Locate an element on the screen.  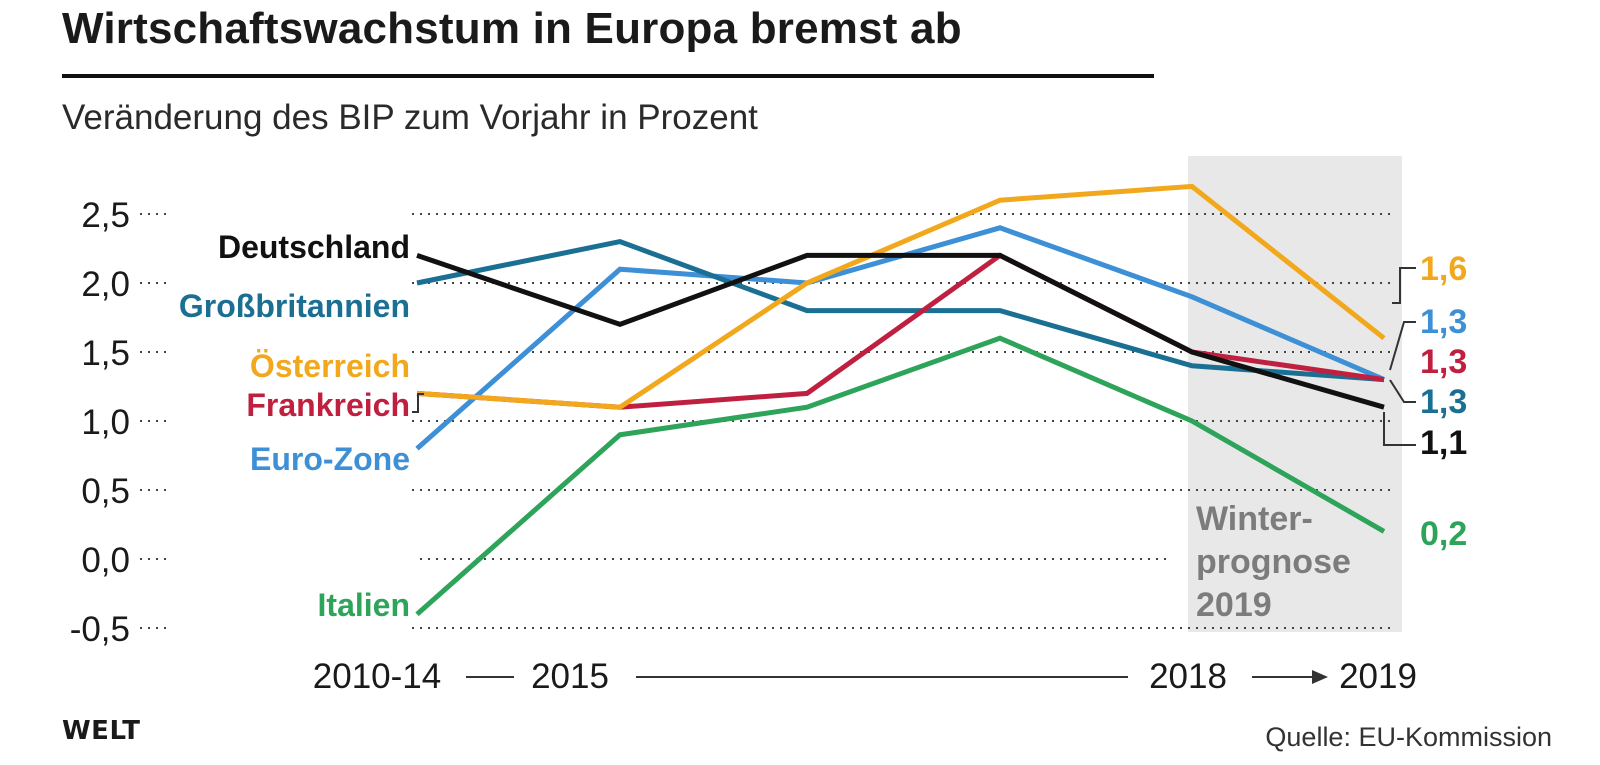
forecast-label: Winter- is located at coordinates (1254, 519).